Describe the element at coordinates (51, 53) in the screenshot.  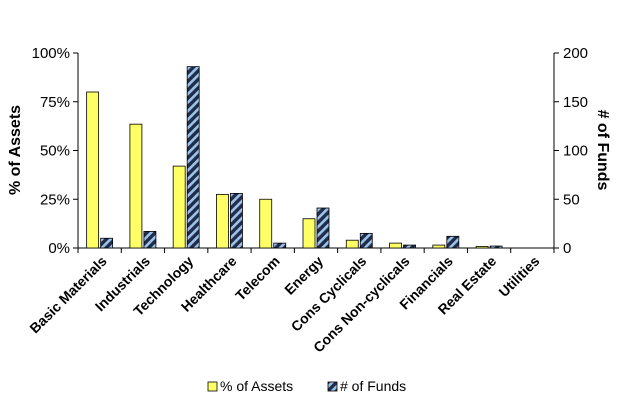
I see `y-tick-label: 100%` at that location.